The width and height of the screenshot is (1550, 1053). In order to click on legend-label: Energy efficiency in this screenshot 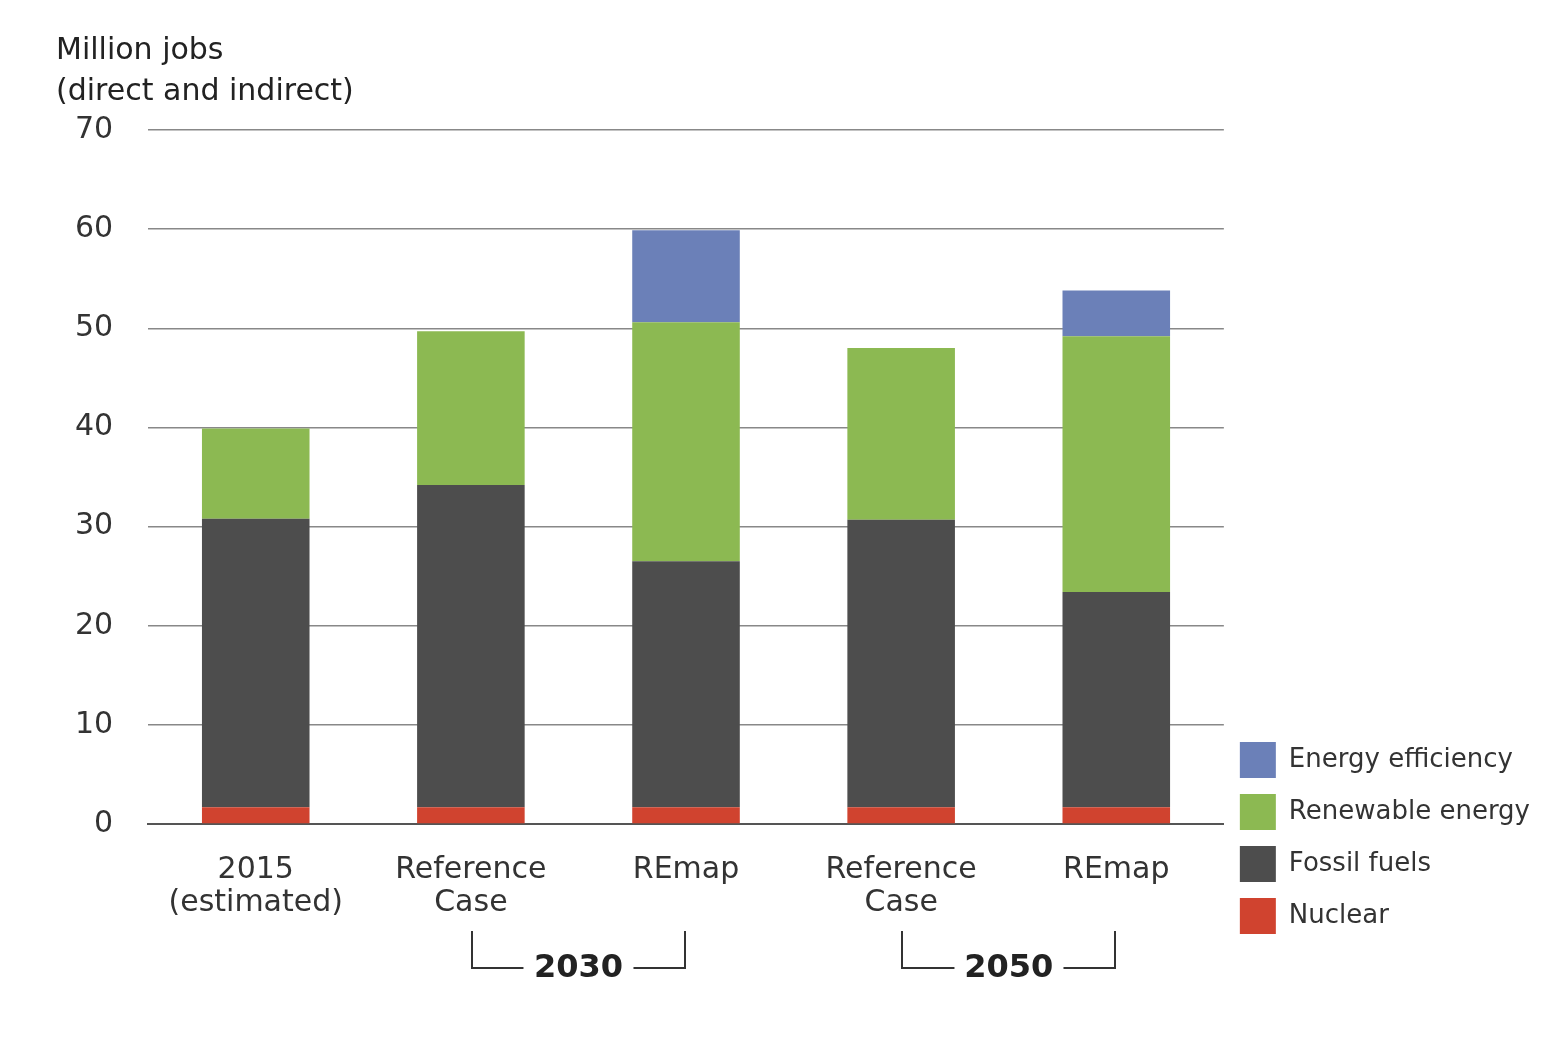, I will do `click(1400, 757)`.